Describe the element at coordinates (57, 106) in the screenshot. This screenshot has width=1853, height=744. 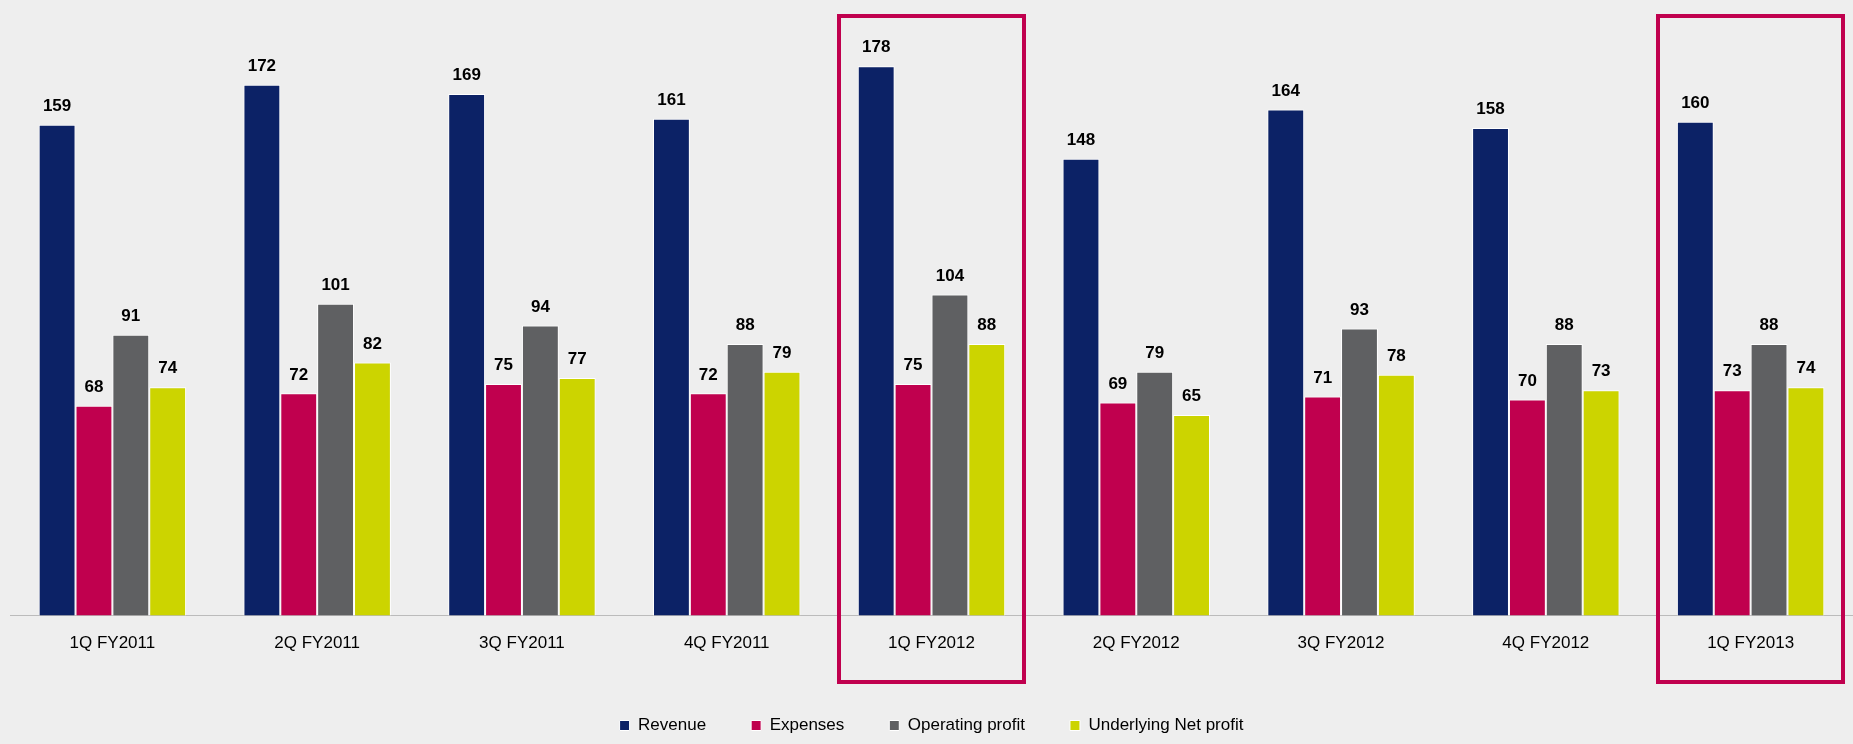
I see `data-label: 159` at that location.